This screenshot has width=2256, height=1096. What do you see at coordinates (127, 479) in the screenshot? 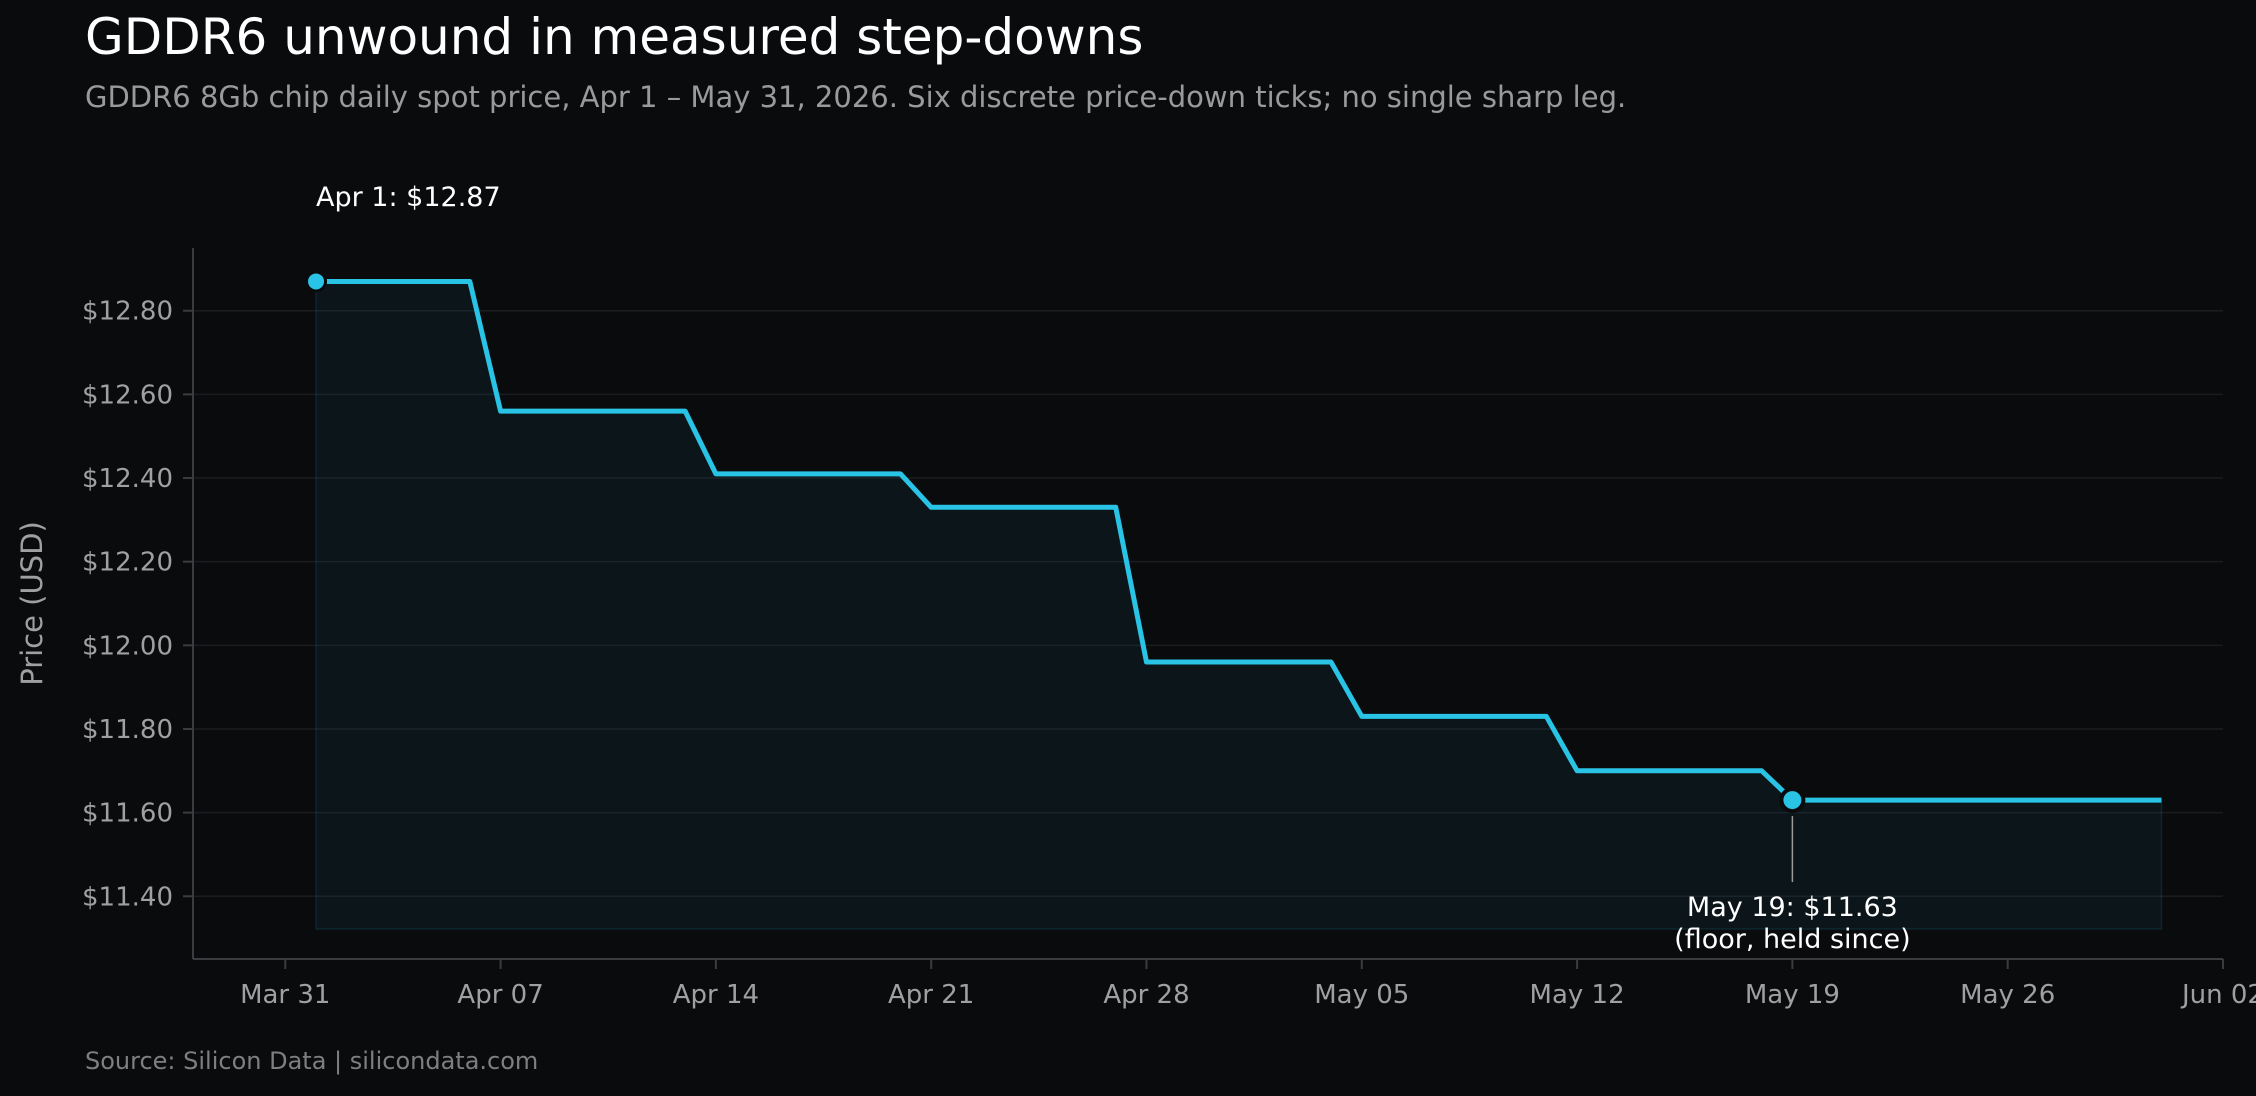
I see `y-tick-label: $12.40` at bounding box center [127, 479].